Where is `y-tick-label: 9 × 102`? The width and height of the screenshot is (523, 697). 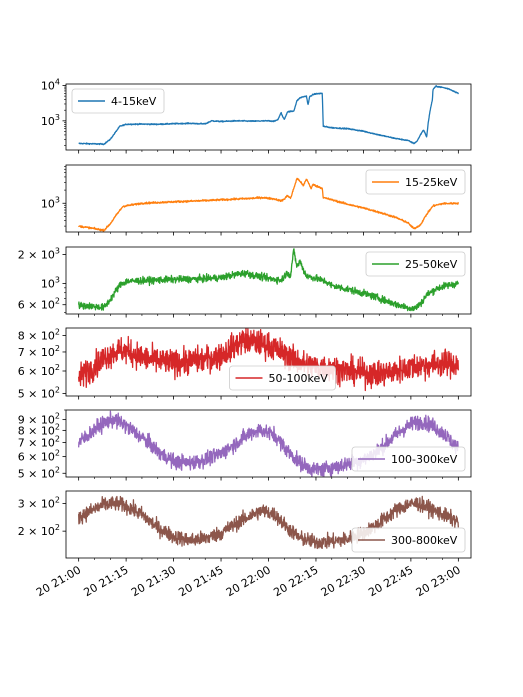
y-tick-label: 9 × 102 is located at coordinates (39, 419).